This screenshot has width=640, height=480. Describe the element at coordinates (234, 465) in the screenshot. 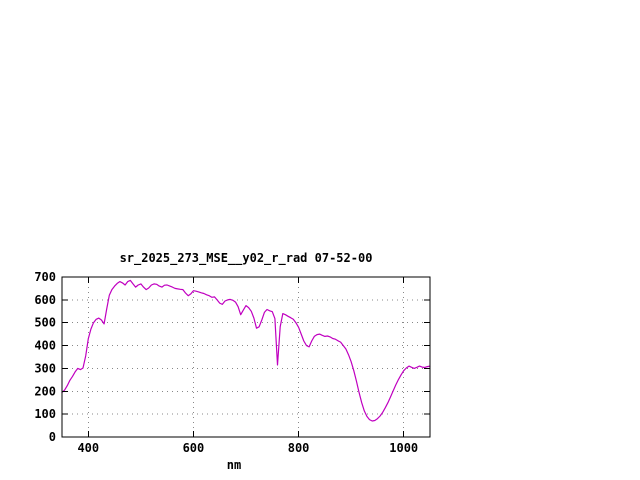

I see `x-axis-label: nm` at that location.